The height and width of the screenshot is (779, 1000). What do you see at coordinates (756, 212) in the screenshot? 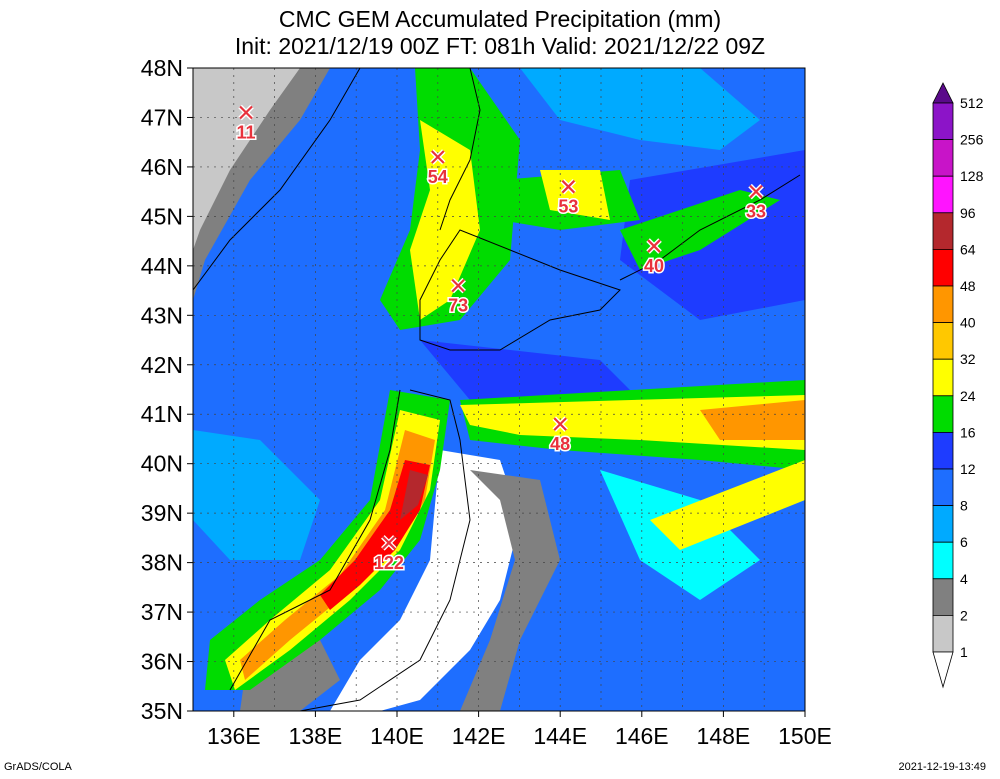
I see `marker-value: 33` at bounding box center [756, 212].